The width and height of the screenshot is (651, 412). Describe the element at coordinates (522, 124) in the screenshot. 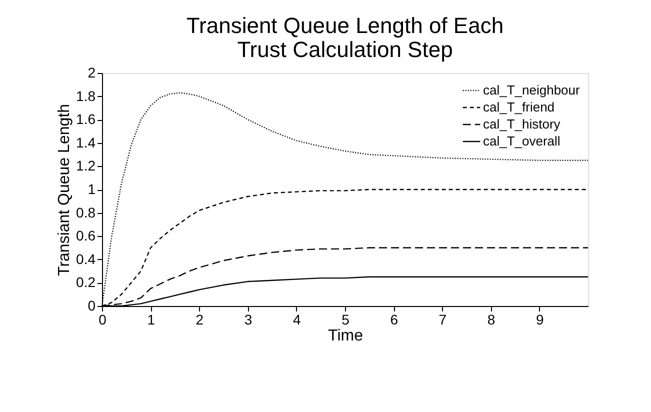

I see `legend-label: cal_T_history` at that location.